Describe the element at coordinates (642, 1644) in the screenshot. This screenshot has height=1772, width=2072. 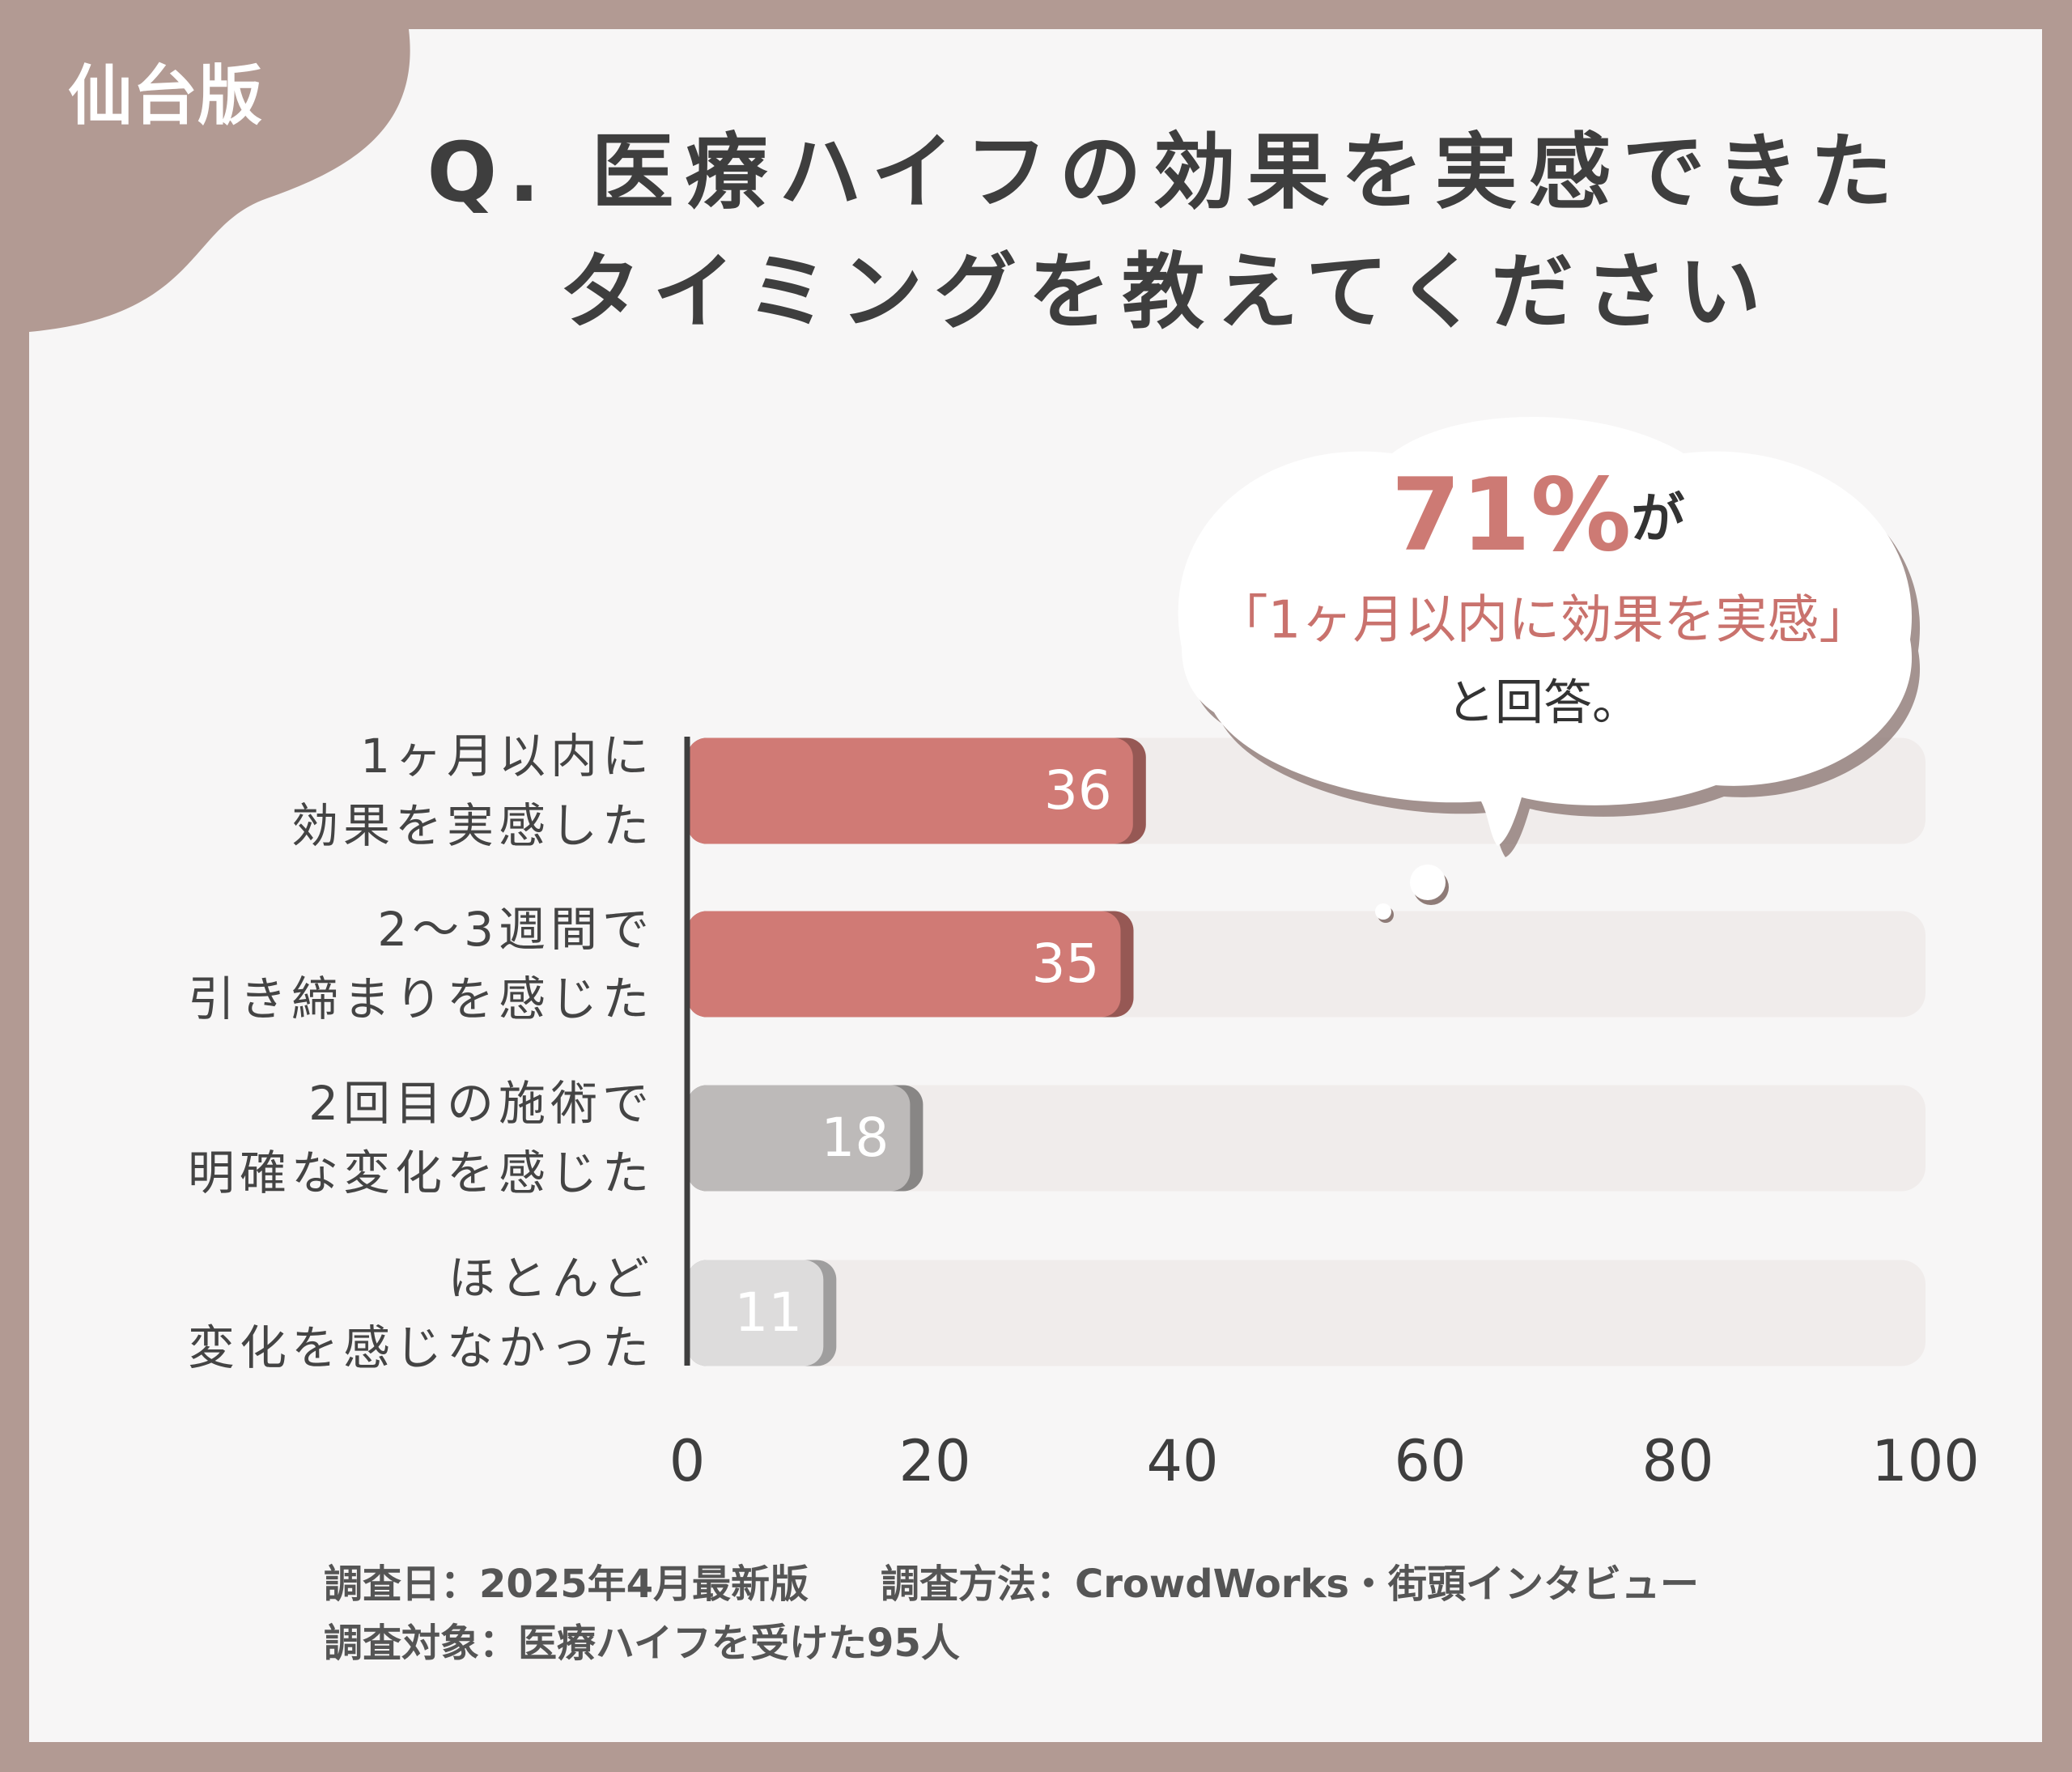
I see `footer-text: 調査対象：医療ハイフを受けた95人` at that location.